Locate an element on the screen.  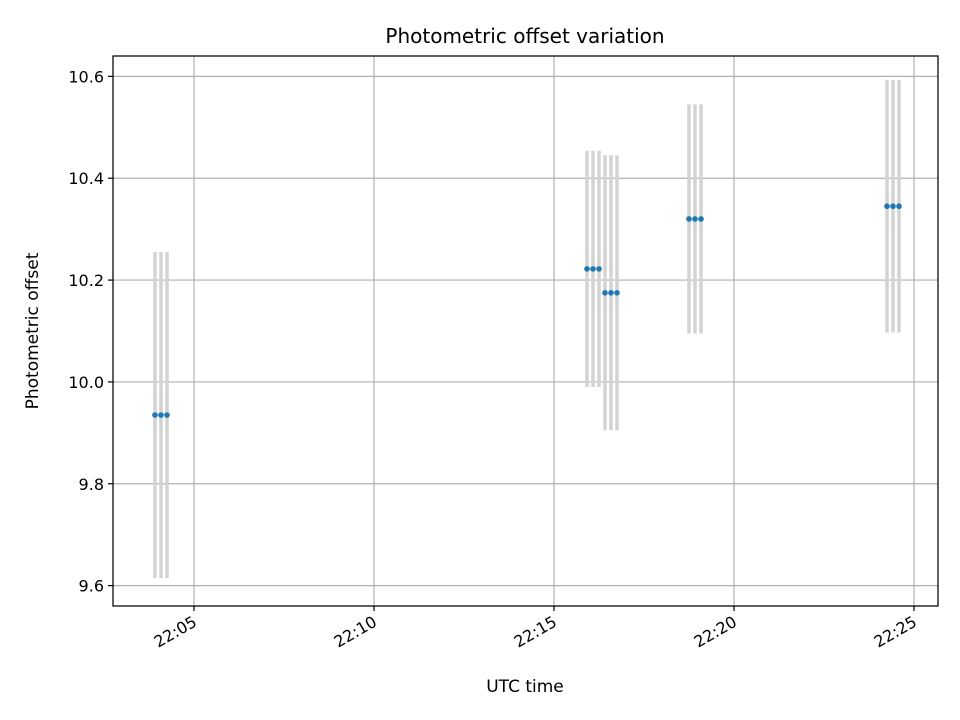
y-axis-ticks: 9.6 9.8 10.0 10.2 10.4 10.6 is located at coordinates (90, 331).